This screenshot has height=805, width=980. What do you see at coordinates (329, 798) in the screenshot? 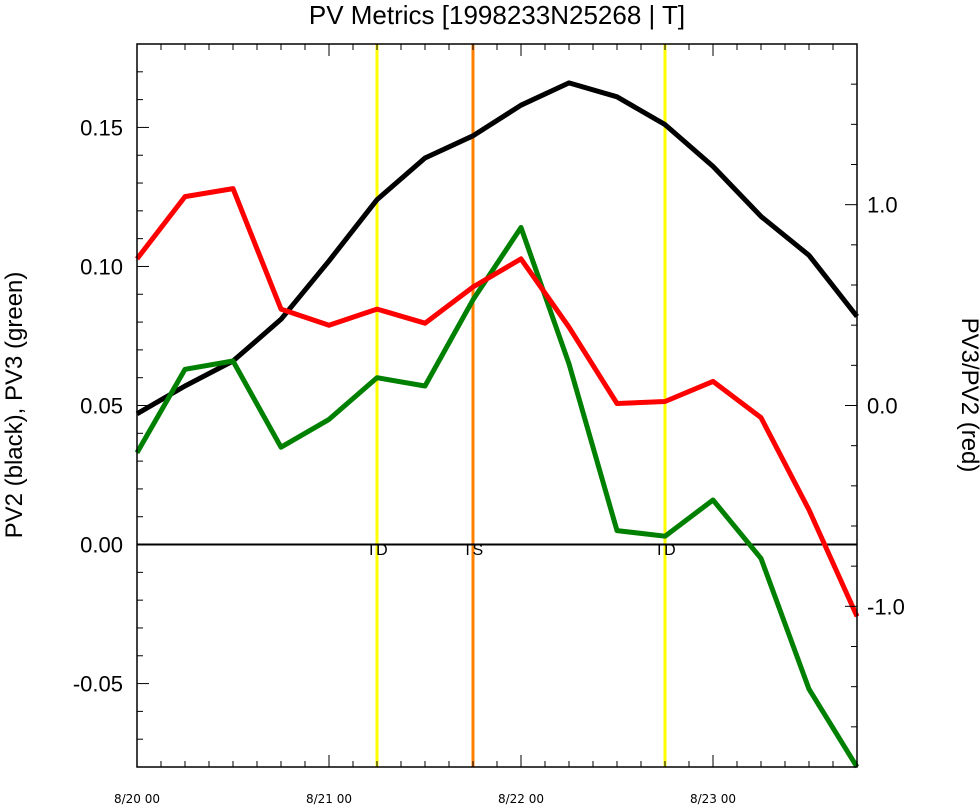
I see `x-tick-label-1: 8/21 00` at bounding box center [329, 798].